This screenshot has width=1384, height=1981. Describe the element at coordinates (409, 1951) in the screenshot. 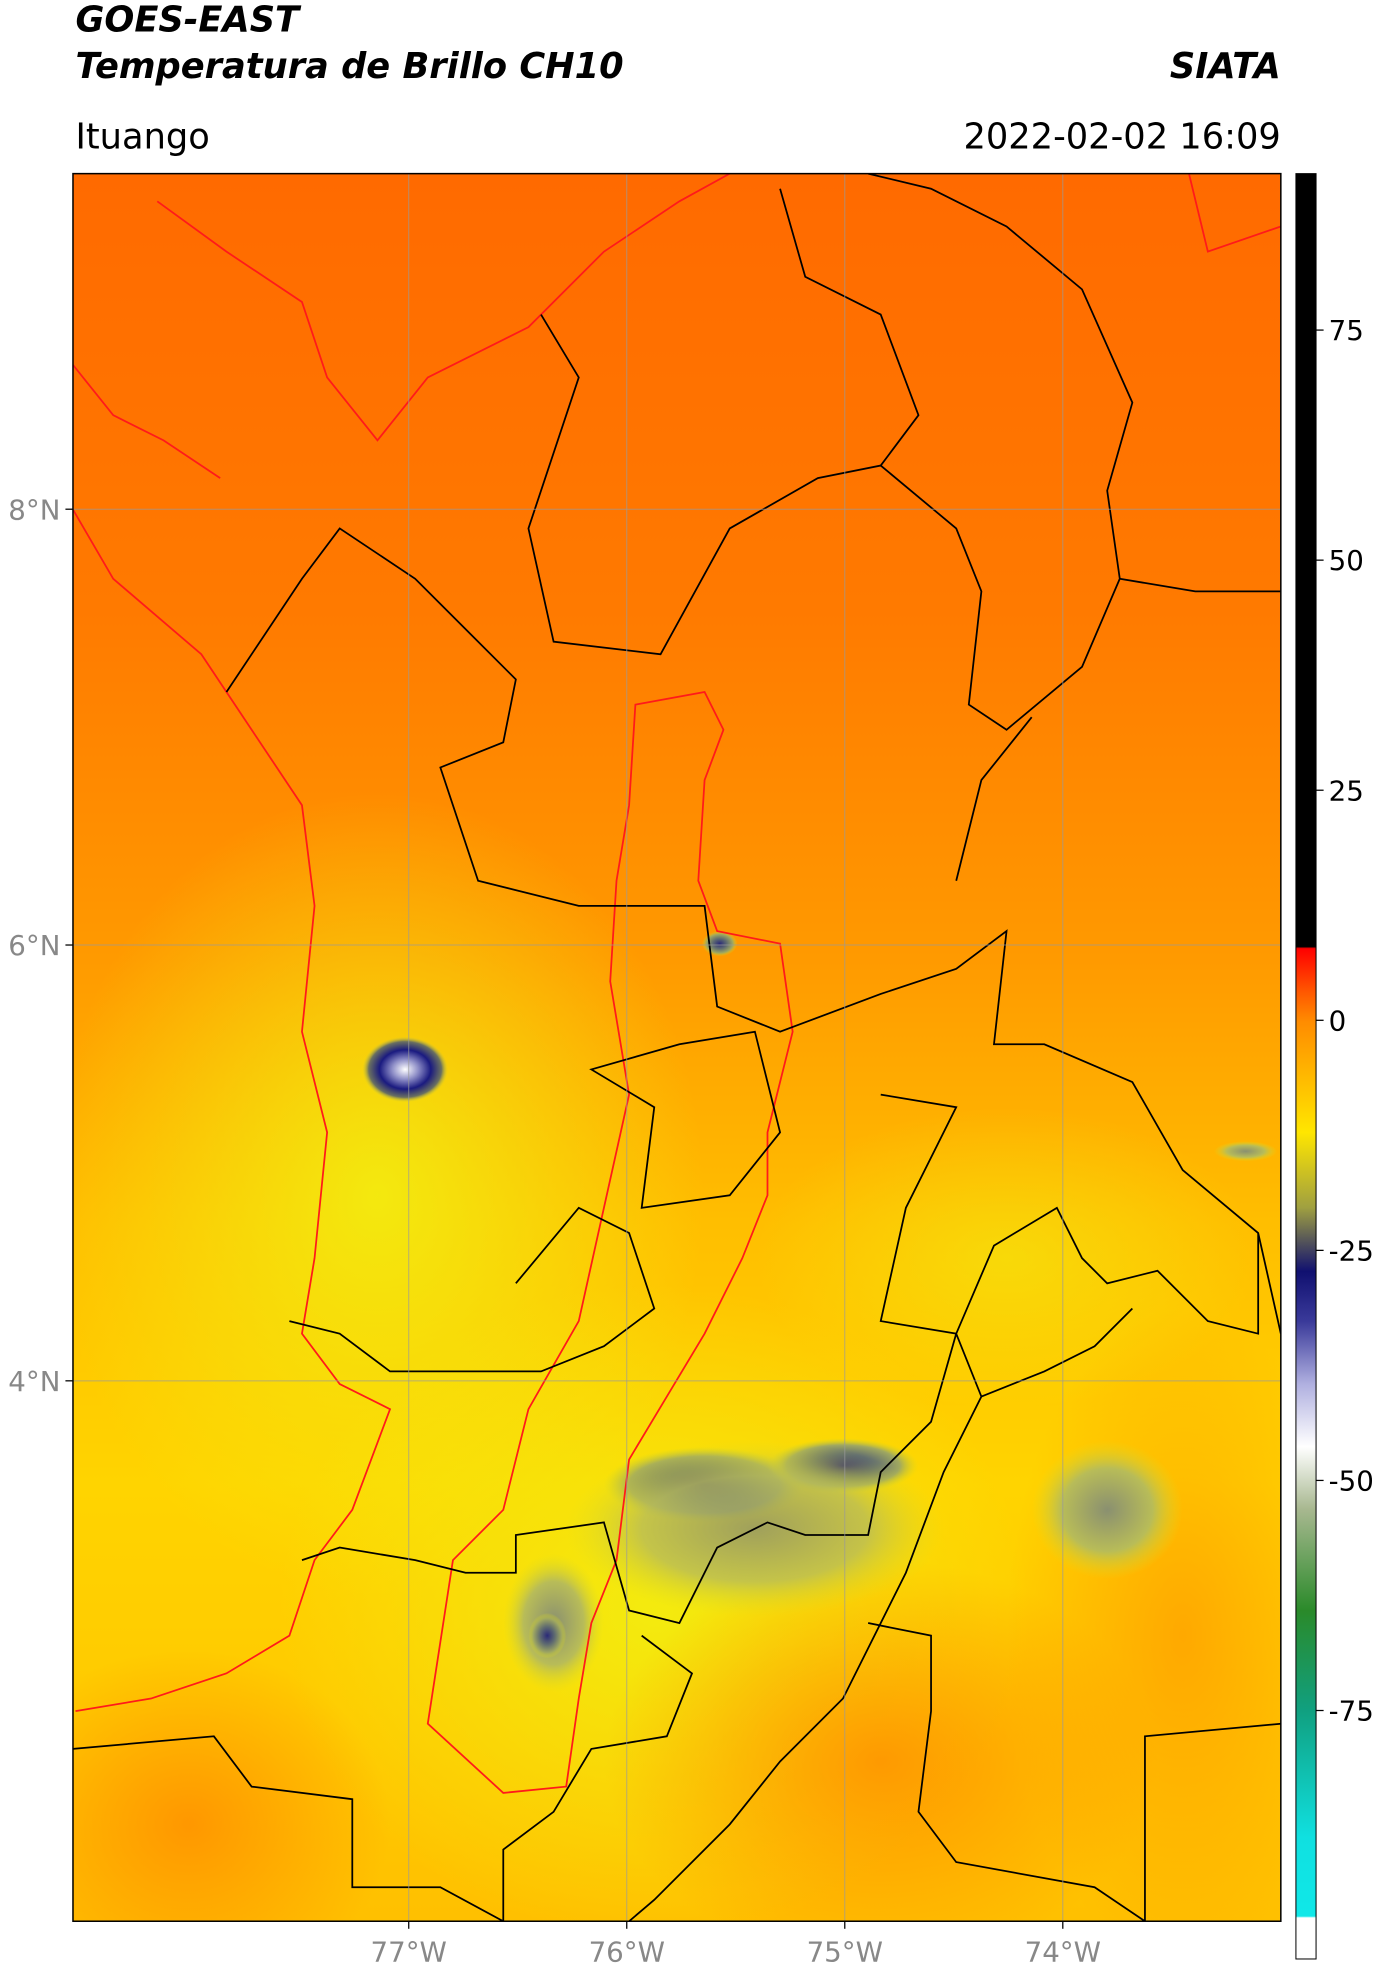

I see `x-tick-label: 77°W` at that location.